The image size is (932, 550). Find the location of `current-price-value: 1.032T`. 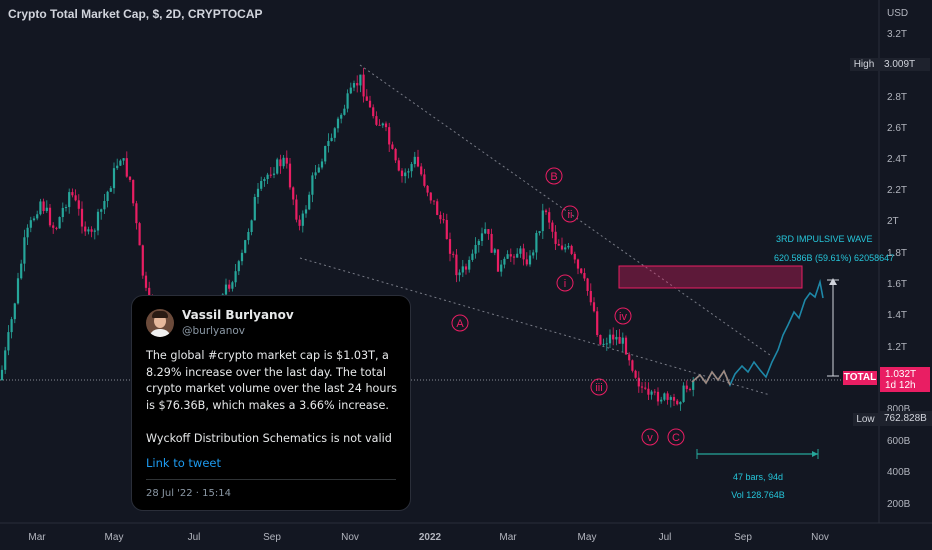

current-price-value: 1.032T is located at coordinates (901, 374).